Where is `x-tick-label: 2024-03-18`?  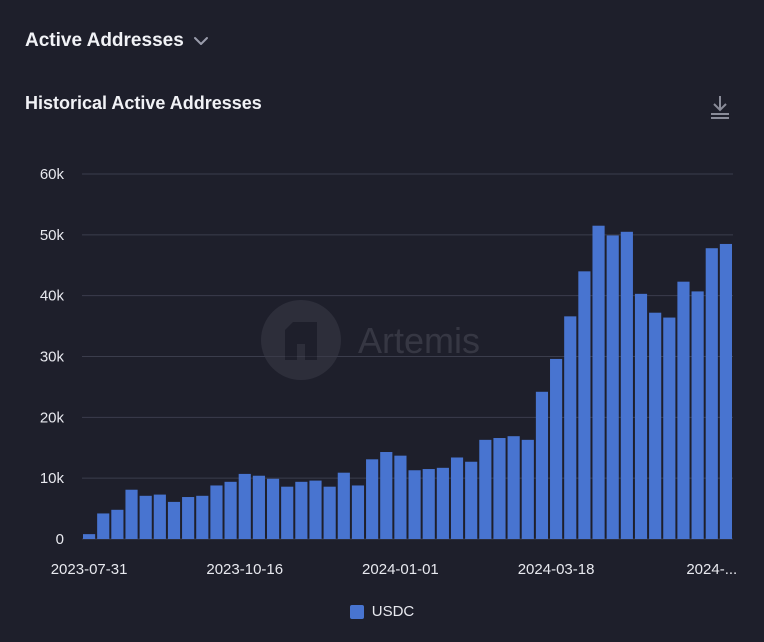 x-tick-label: 2024-03-18 is located at coordinates (556, 569).